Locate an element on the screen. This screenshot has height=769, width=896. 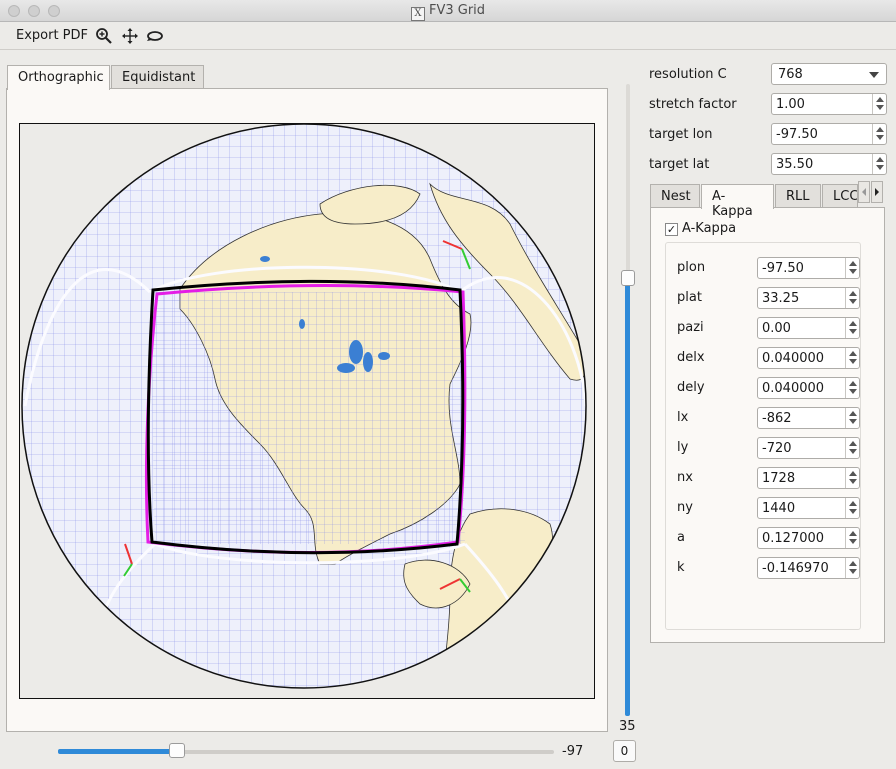
tab-equidistant: Equidistant is located at coordinates (157, 77).